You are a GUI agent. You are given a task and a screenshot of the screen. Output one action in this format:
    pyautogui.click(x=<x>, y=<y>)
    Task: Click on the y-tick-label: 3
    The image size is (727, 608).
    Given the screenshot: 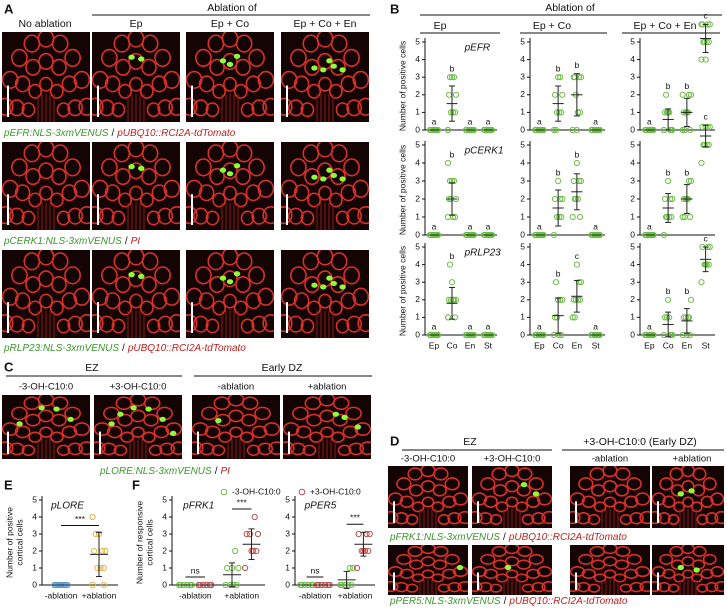 What is the action you would take?
    pyautogui.click(x=34, y=533)
    